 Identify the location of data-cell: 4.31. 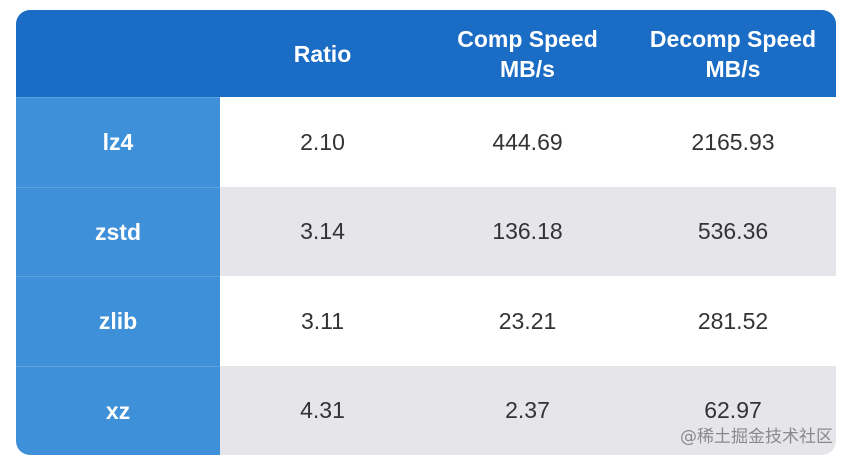
(322, 410).